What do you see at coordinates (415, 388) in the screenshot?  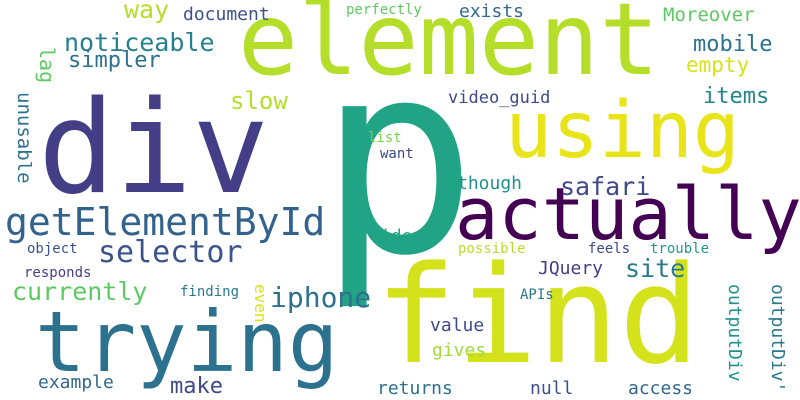 I see `word-returns: returns` at bounding box center [415, 388].